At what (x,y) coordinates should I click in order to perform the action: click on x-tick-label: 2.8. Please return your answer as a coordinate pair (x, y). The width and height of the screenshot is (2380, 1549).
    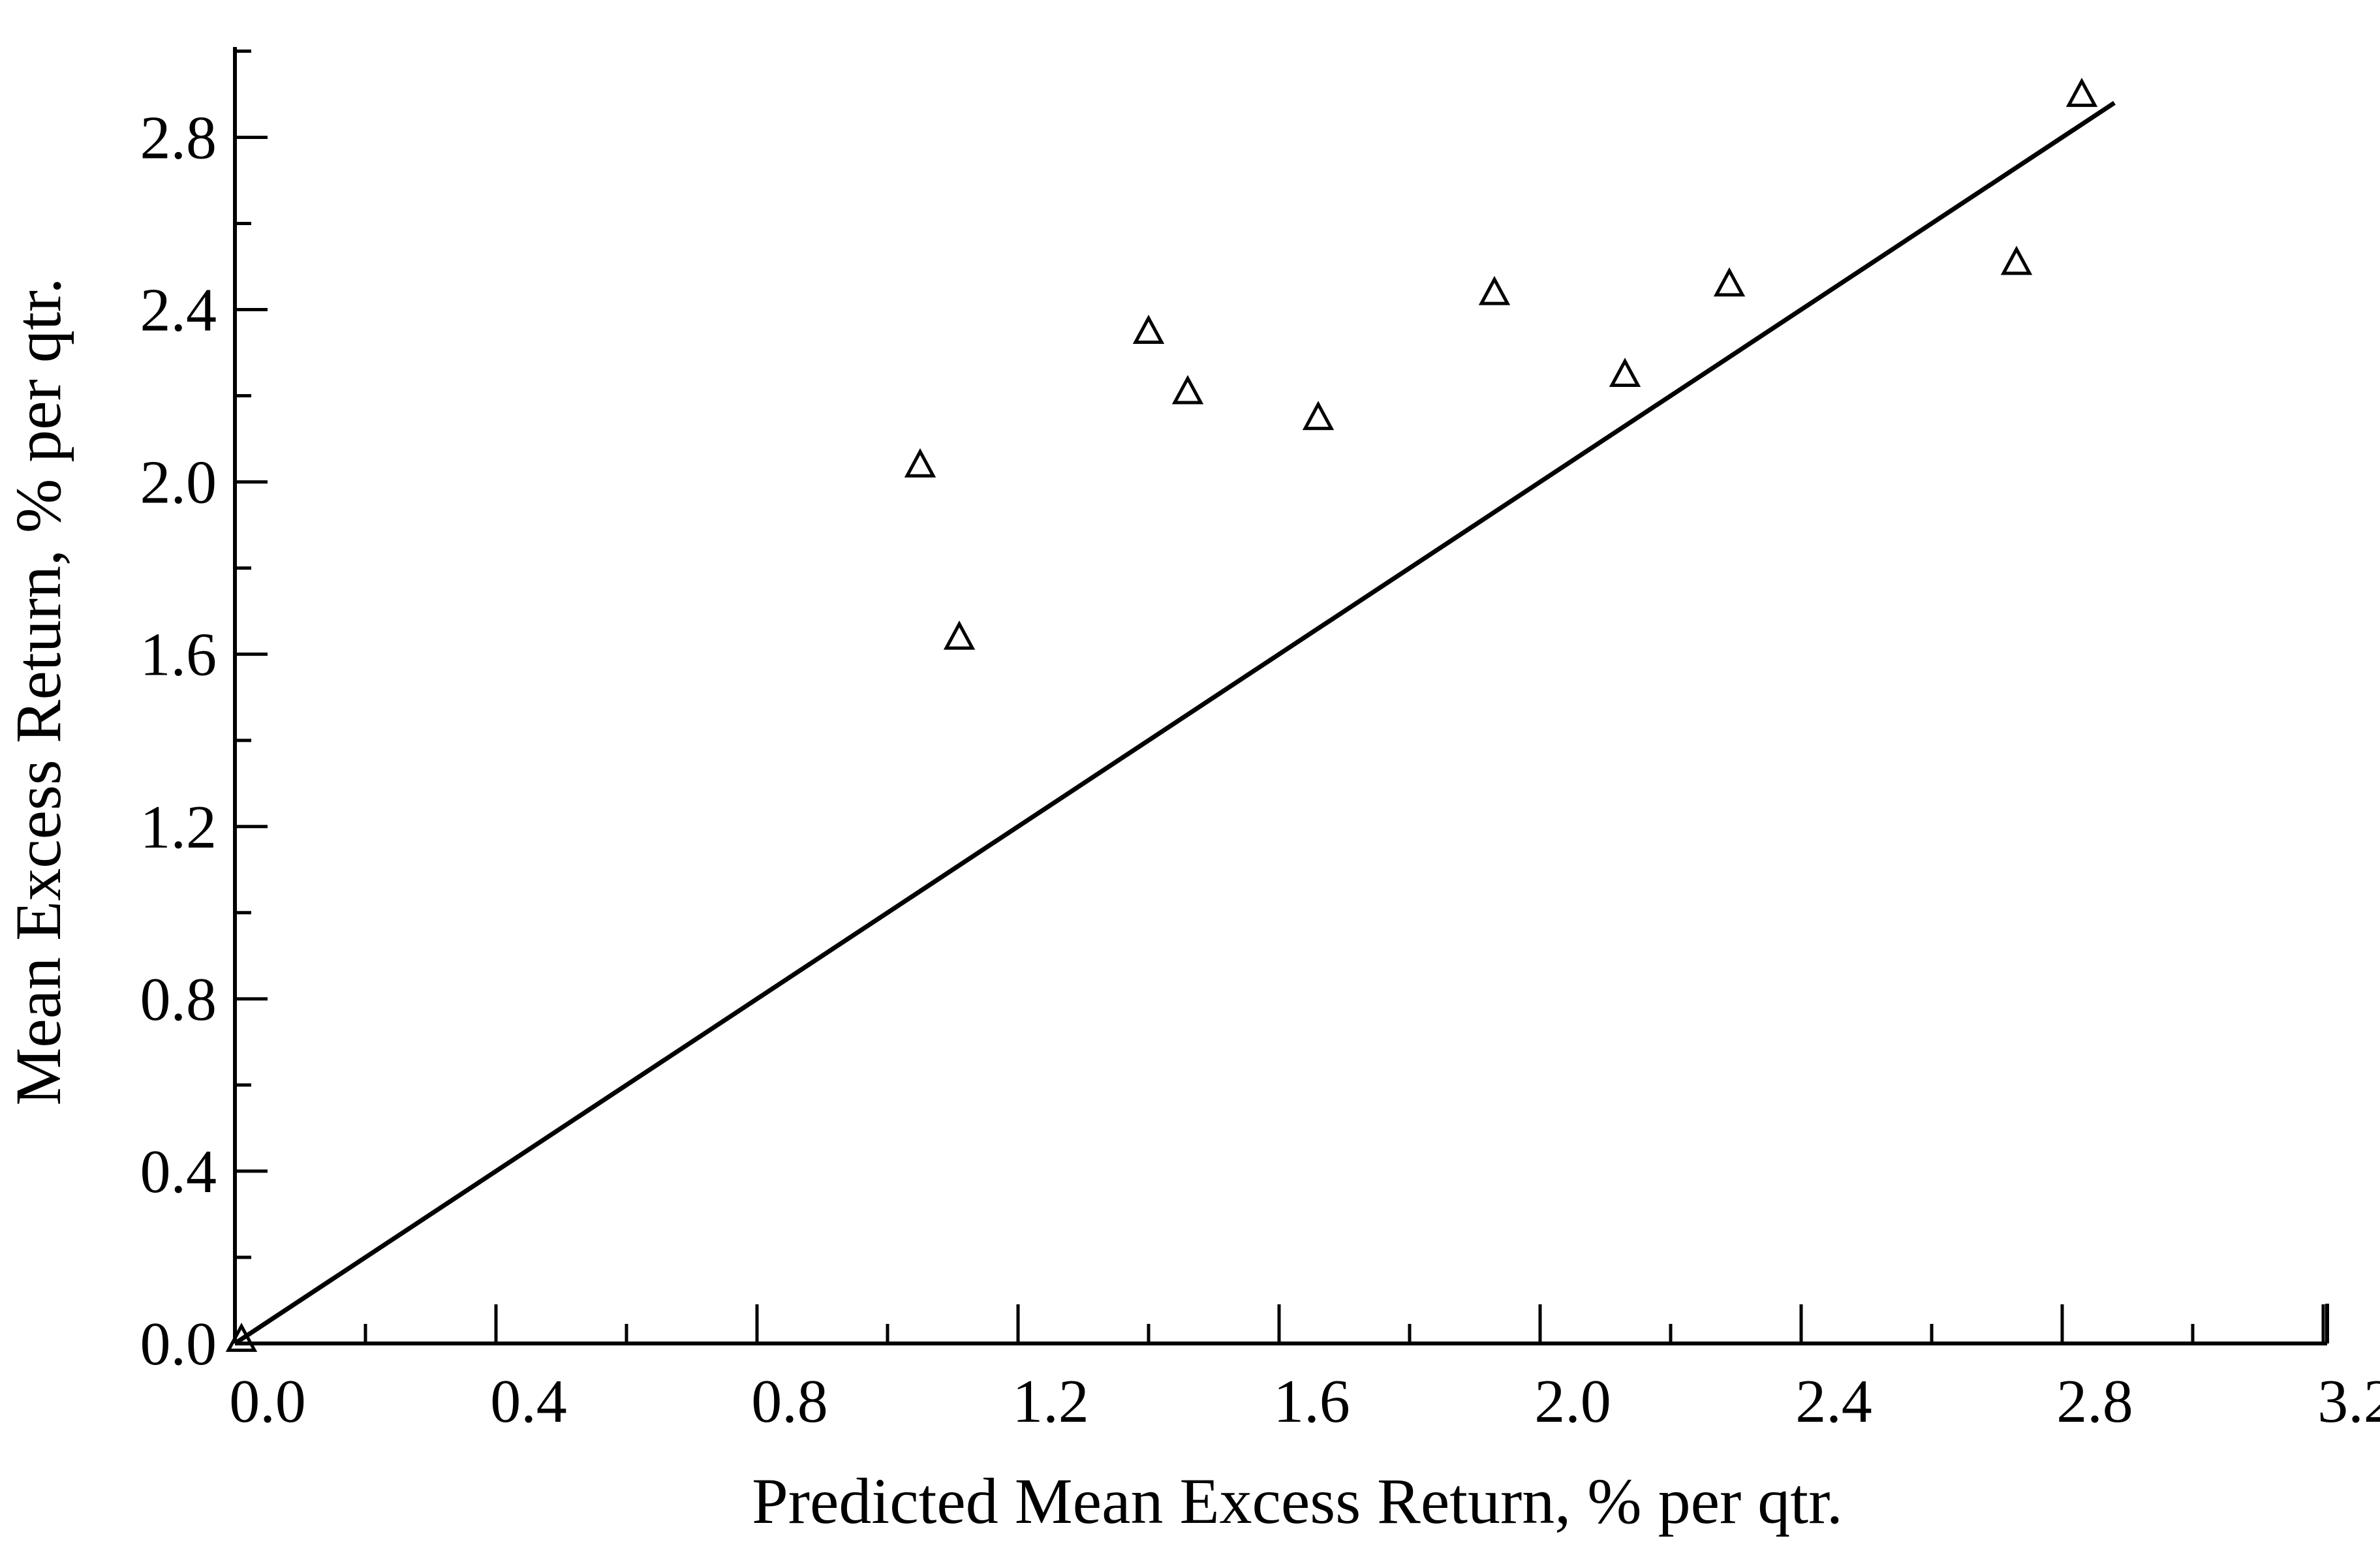
    Looking at the image, I should click on (2094, 1402).